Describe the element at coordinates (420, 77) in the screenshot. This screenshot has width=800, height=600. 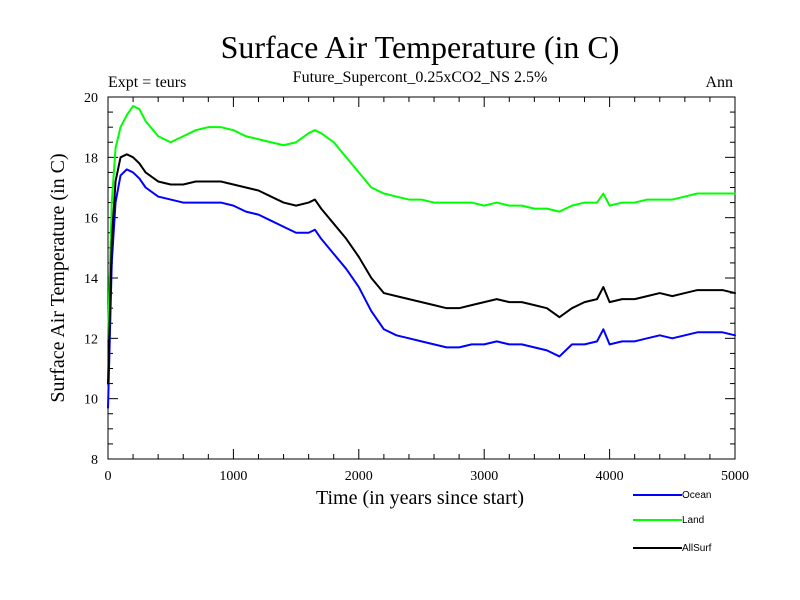
I see `chart-subtitle: Future_Supercont_0.25xCO2_NS 2.5%` at that location.